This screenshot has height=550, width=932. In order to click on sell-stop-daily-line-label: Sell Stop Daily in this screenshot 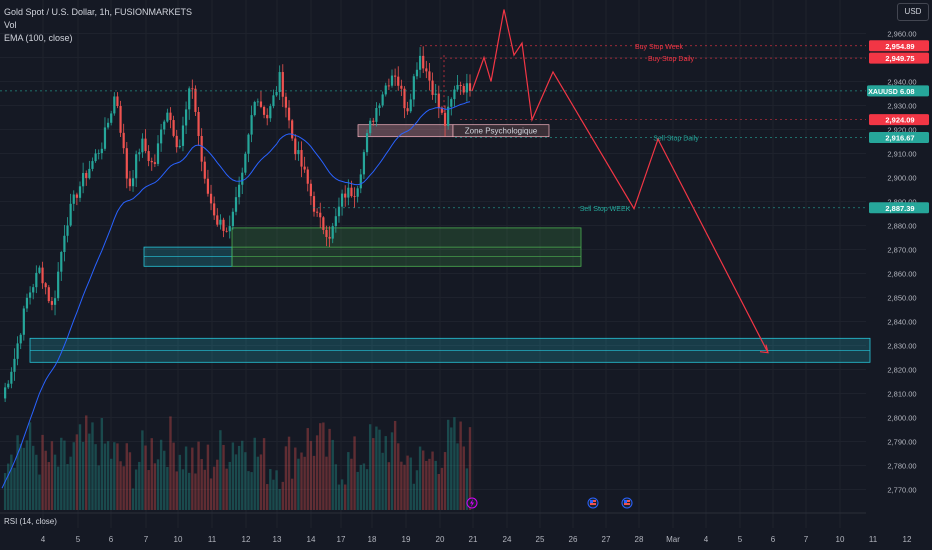, I will do `click(676, 138)`.